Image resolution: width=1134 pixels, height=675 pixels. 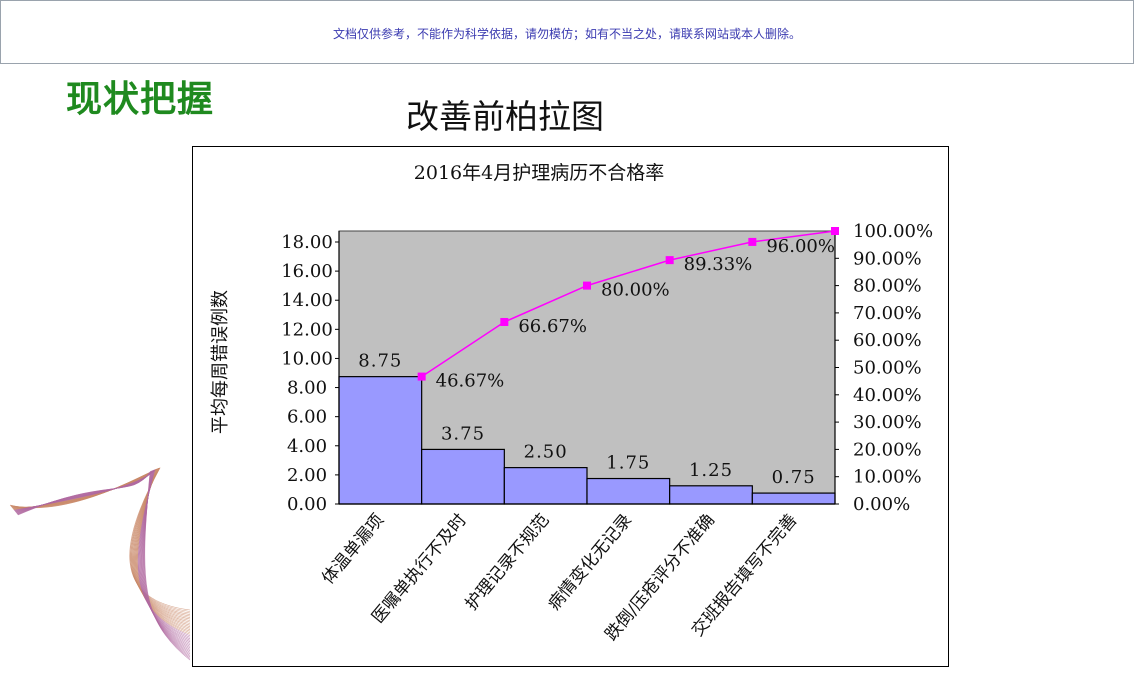 What do you see at coordinates (881, 504) in the screenshot?
I see `y2-tick-label: 0.00%` at bounding box center [881, 504].